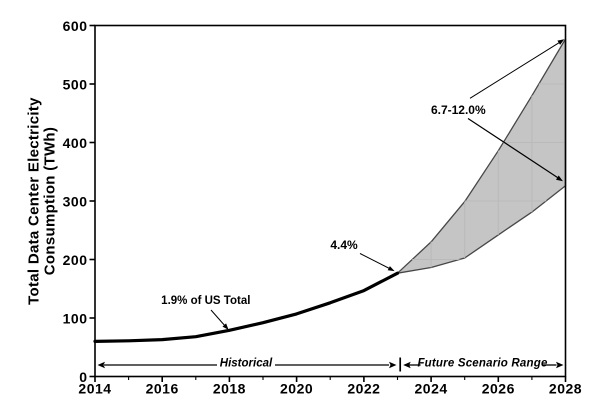 Image resolution: width=600 pixels, height=411 pixels. Describe the element at coordinates (246, 363) in the screenshot. I see `svg-text: Historical` at that location.